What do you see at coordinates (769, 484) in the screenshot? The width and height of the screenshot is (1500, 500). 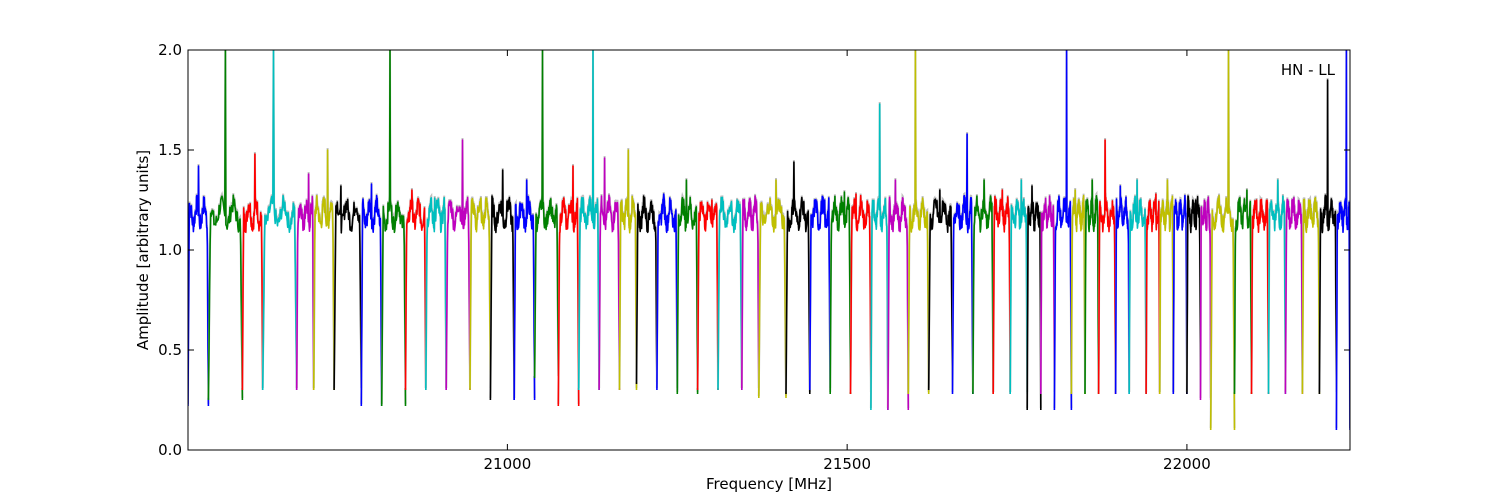 I see `x-axis-label: Frequency [MHz]` at bounding box center [769, 484].